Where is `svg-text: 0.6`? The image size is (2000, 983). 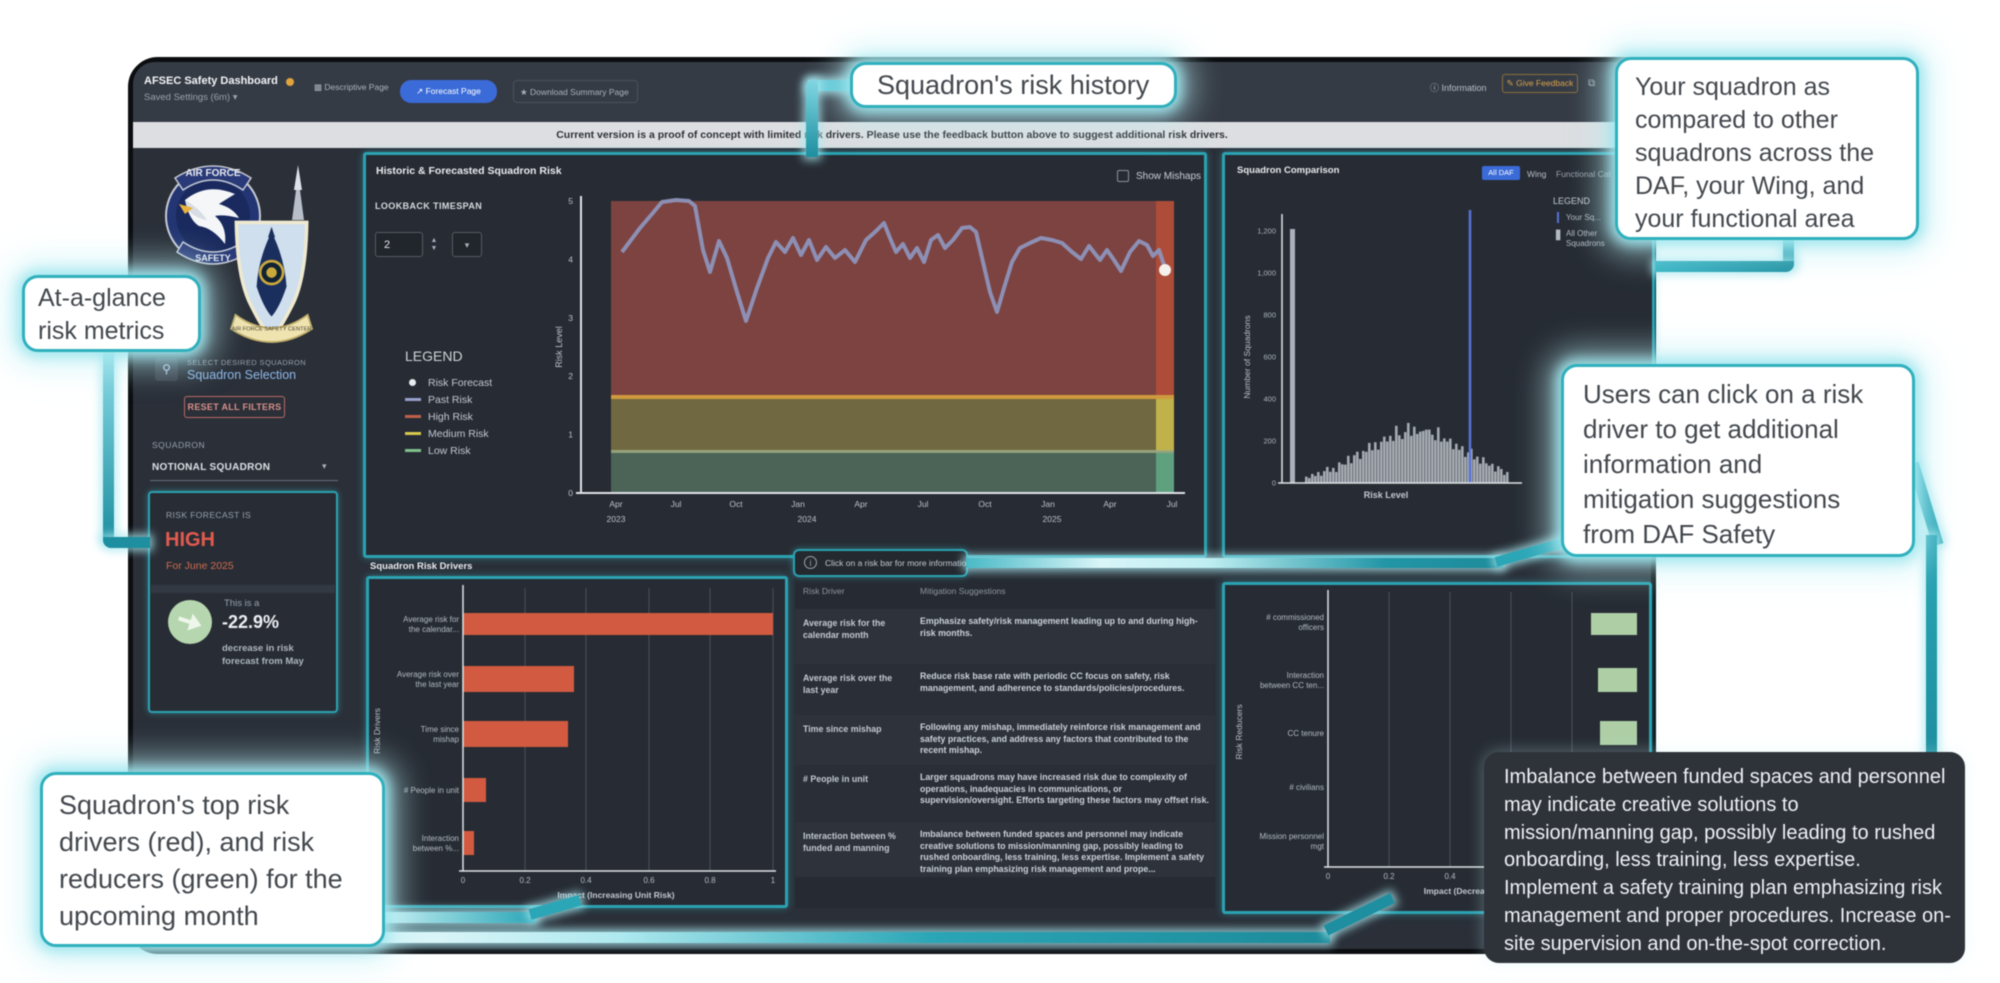 svg-text: 0.6 is located at coordinates (649, 880).